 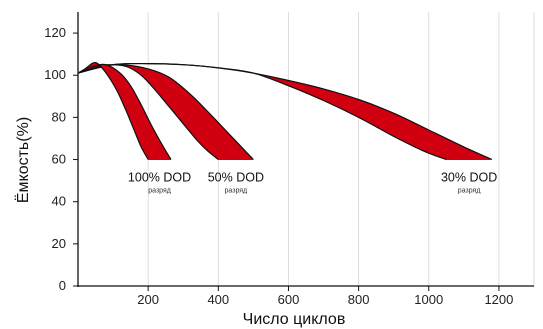 What do you see at coordinates (55, 32) in the screenshot?
I see `y-tick-label-120: 120` at bounding box center [55, 32].